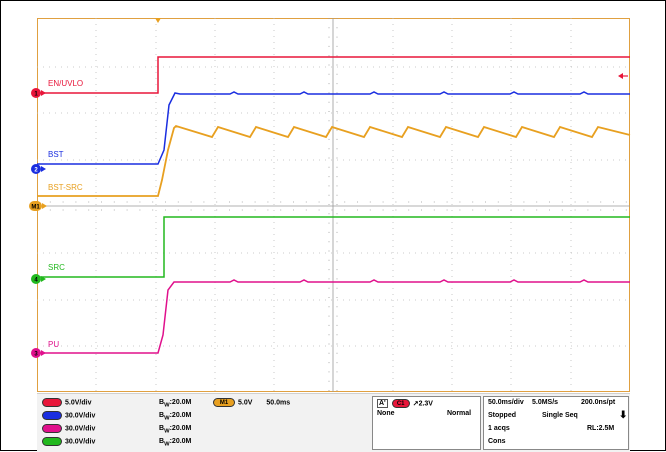 The image size is (666, 452). What do you see at coordinates (459, 413) in the screenshot?
I see `trigger-mode: Normal` at bounding box center [459, 413].